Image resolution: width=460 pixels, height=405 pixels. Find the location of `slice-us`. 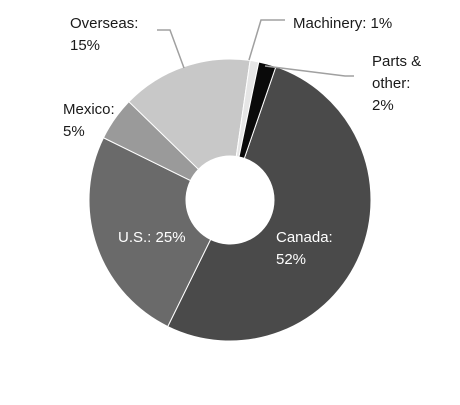

slice-us is located at coordinates (150, 232).